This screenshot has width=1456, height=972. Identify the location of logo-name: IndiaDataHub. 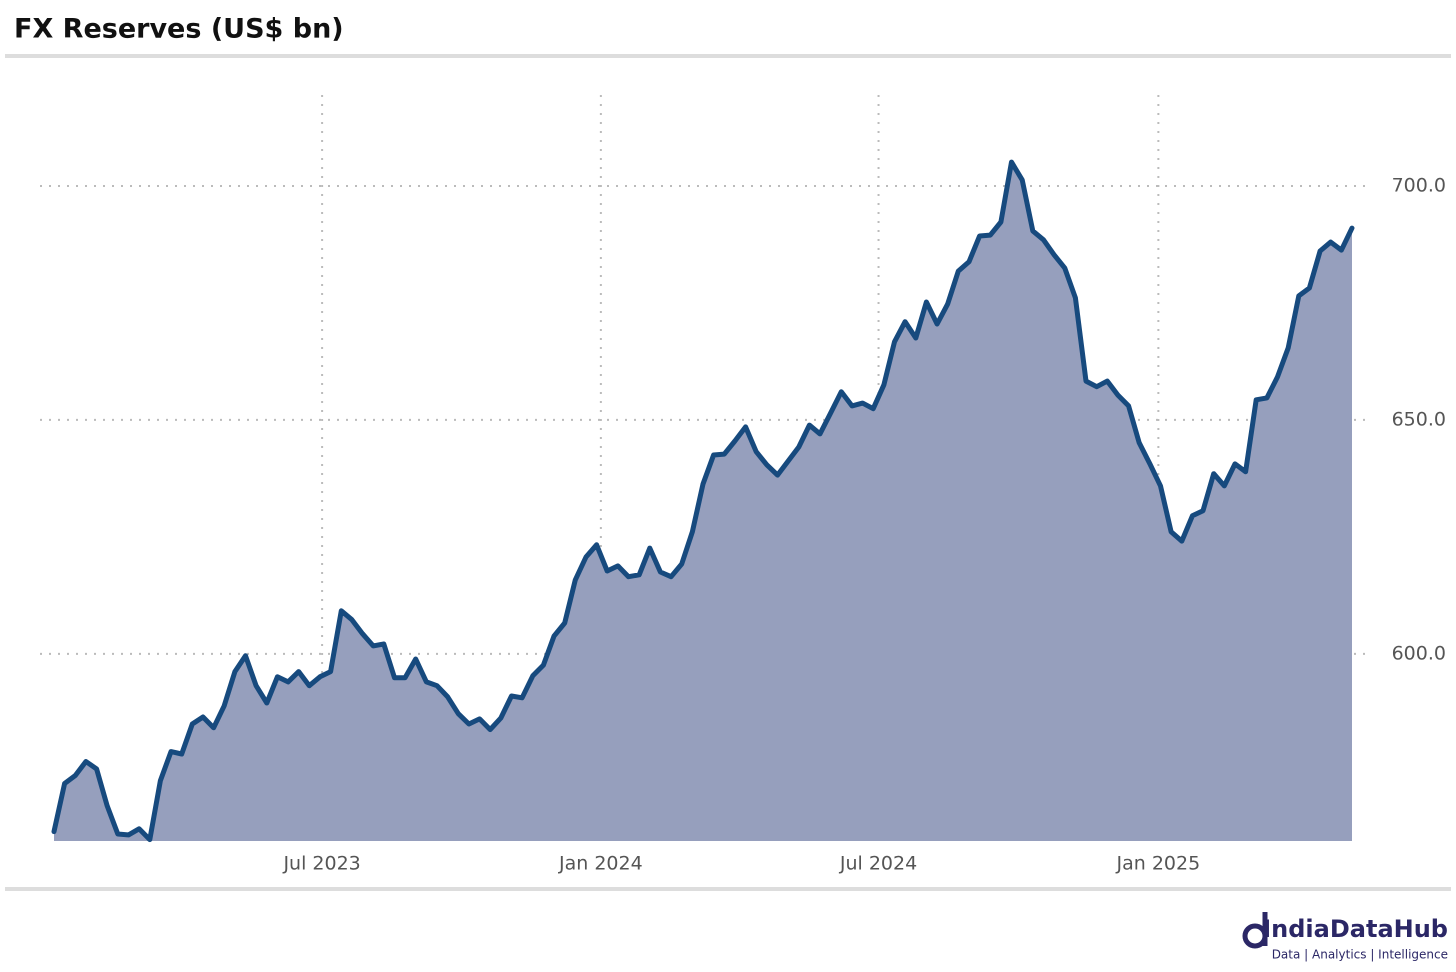
(1355, 929).